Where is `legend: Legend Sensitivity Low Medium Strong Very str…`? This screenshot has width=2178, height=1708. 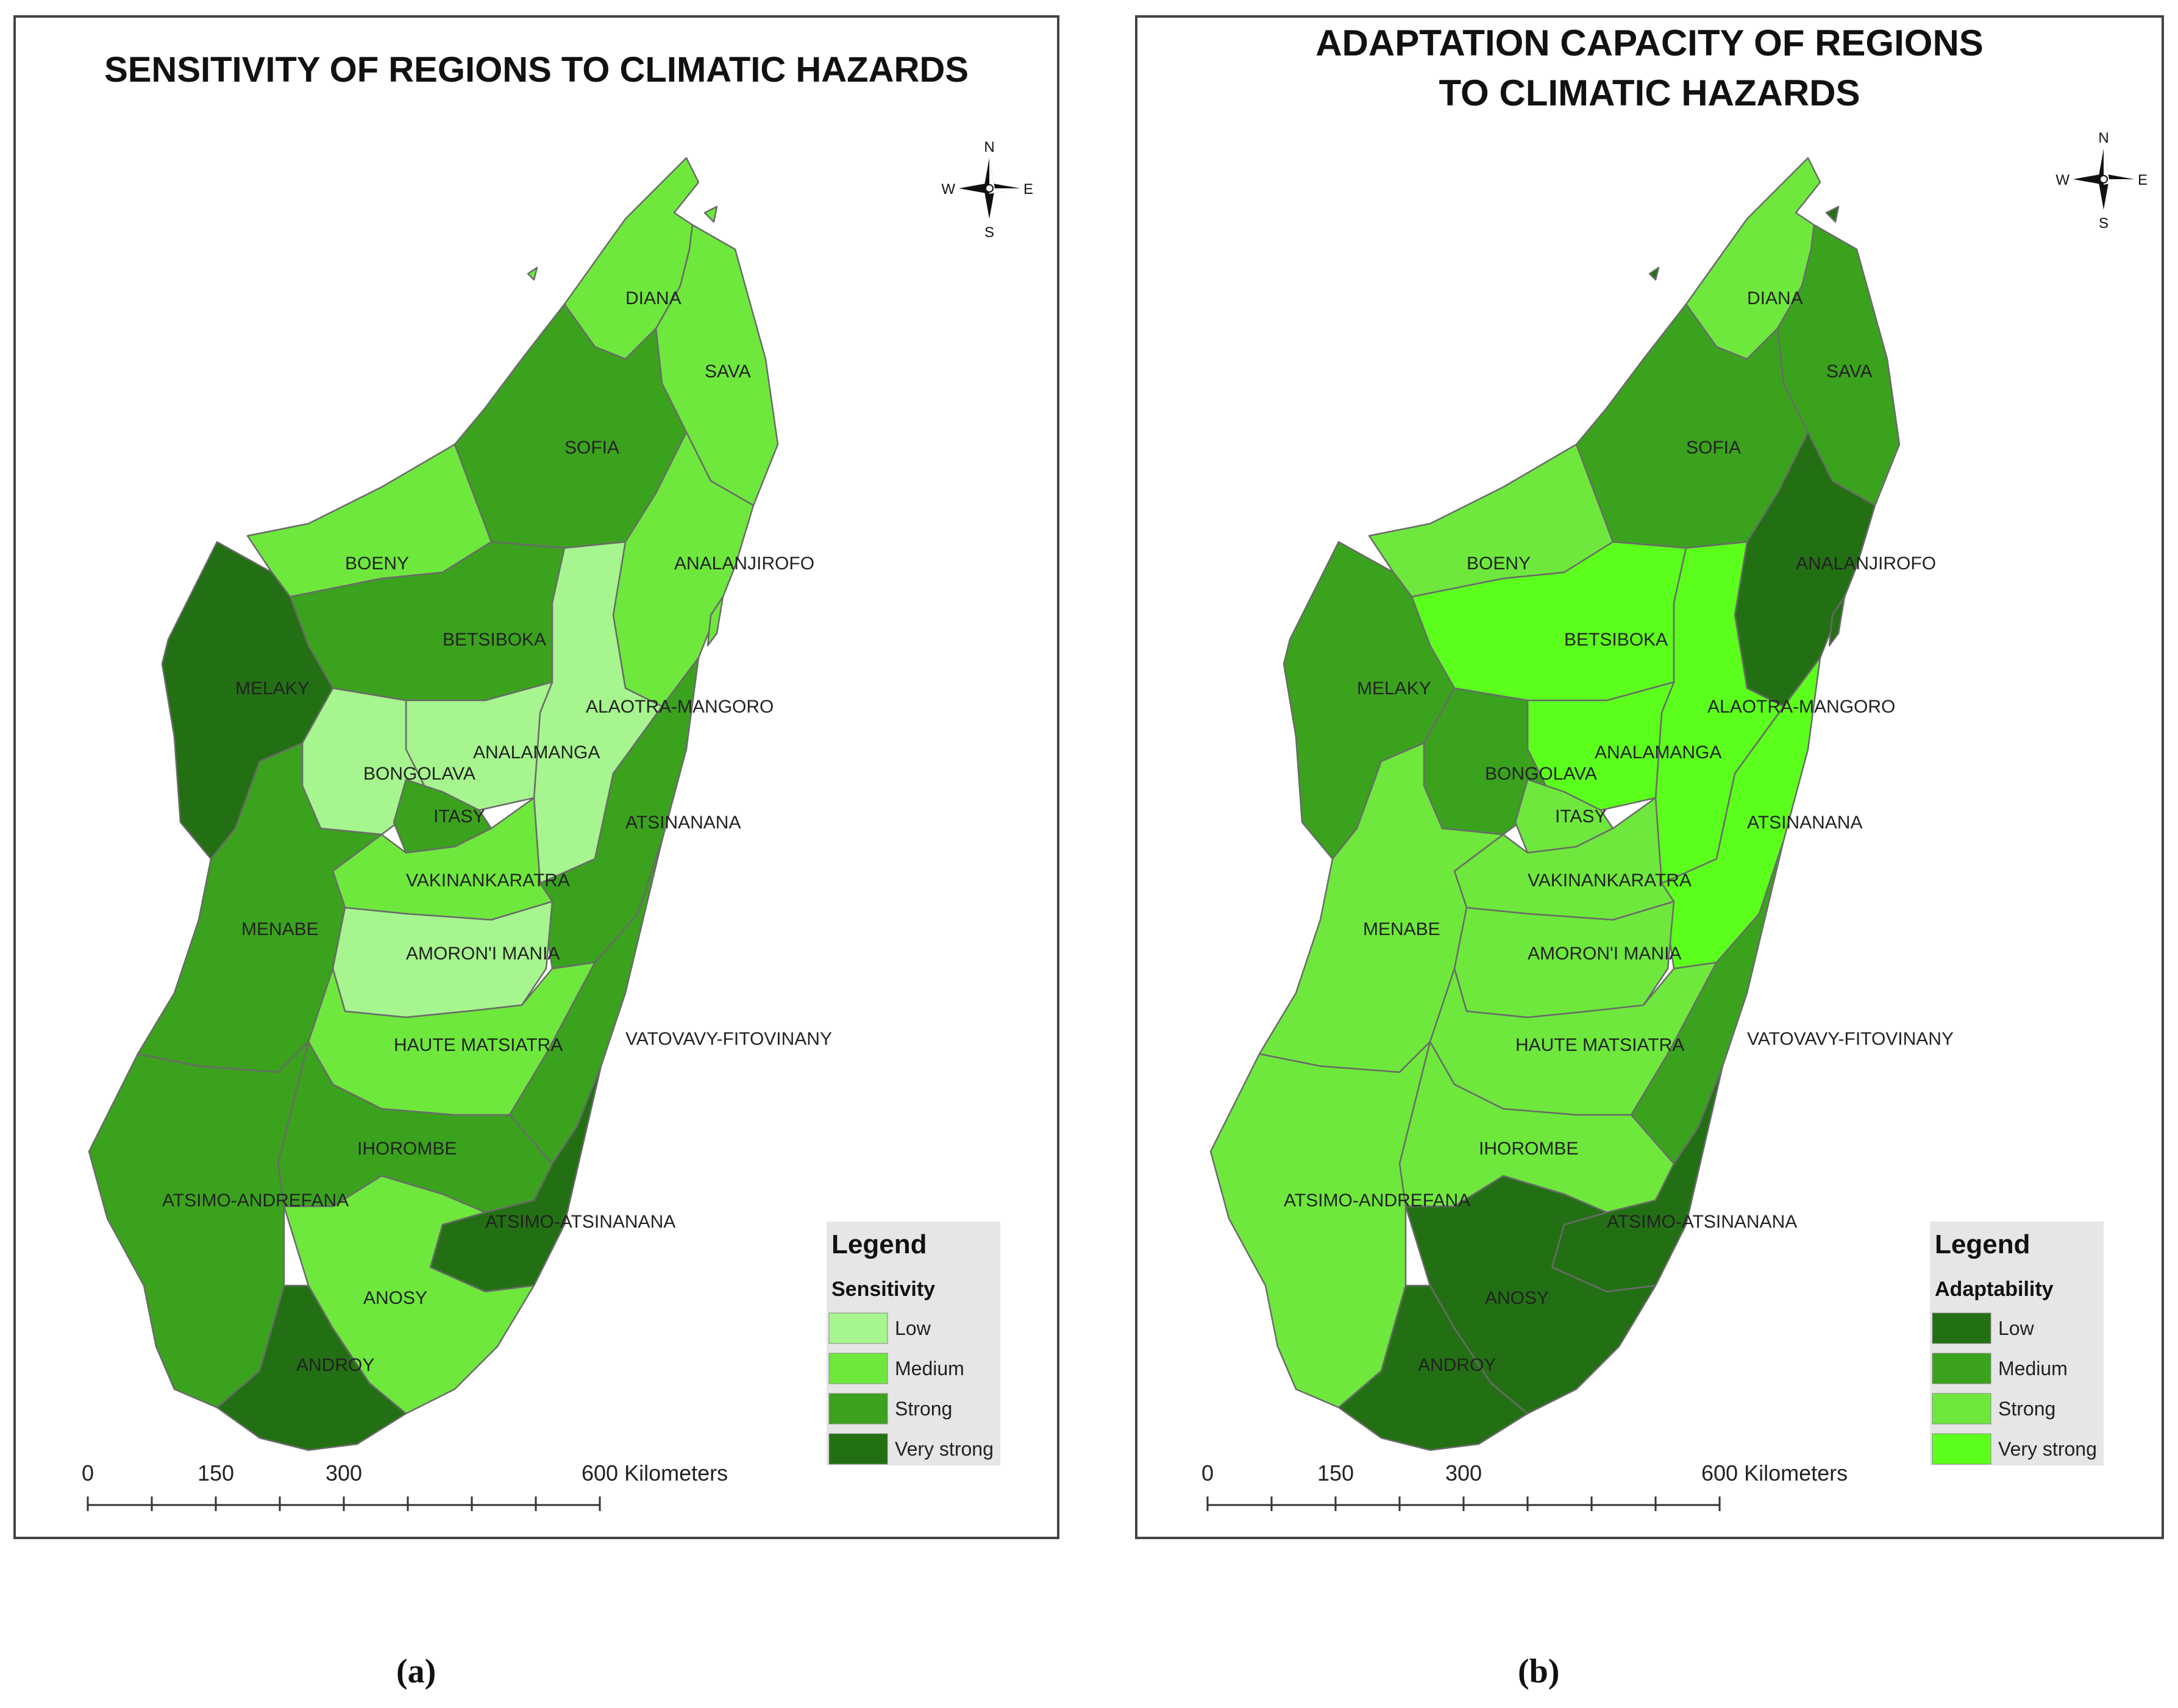 legend: Legend Sensitivity Low Medium Strong Very str… is located at coordinates (913, 1343).